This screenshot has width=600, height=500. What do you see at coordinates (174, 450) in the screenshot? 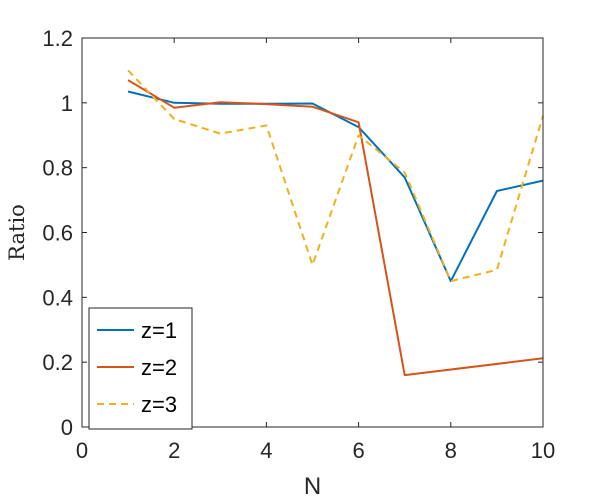
I see `x-tick-label: 2` at bounding box center [174, 450].